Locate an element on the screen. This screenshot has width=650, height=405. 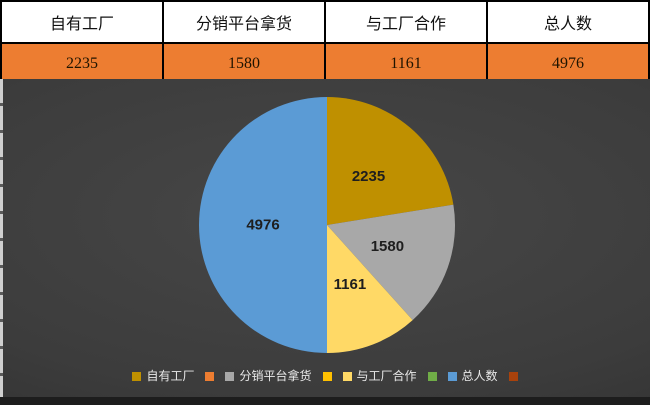
pie-slice-label: 4976 is located at coordinates (262, 225).